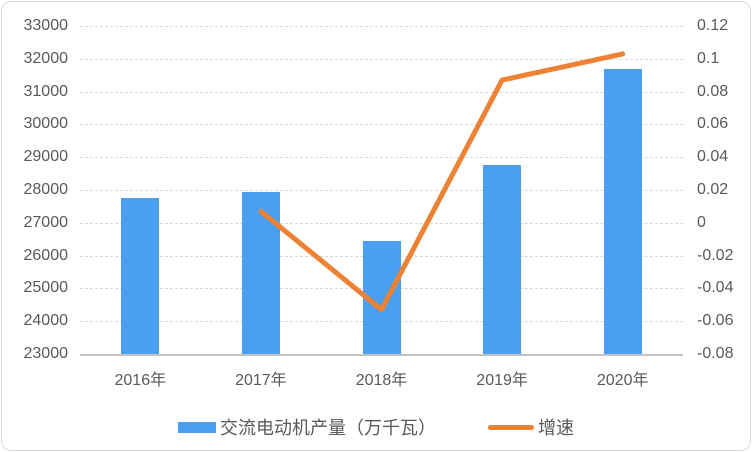  Describe the element at coordinates (511, 427) in the screenshot. I see `legend-swatch-growth-icon` at that location.